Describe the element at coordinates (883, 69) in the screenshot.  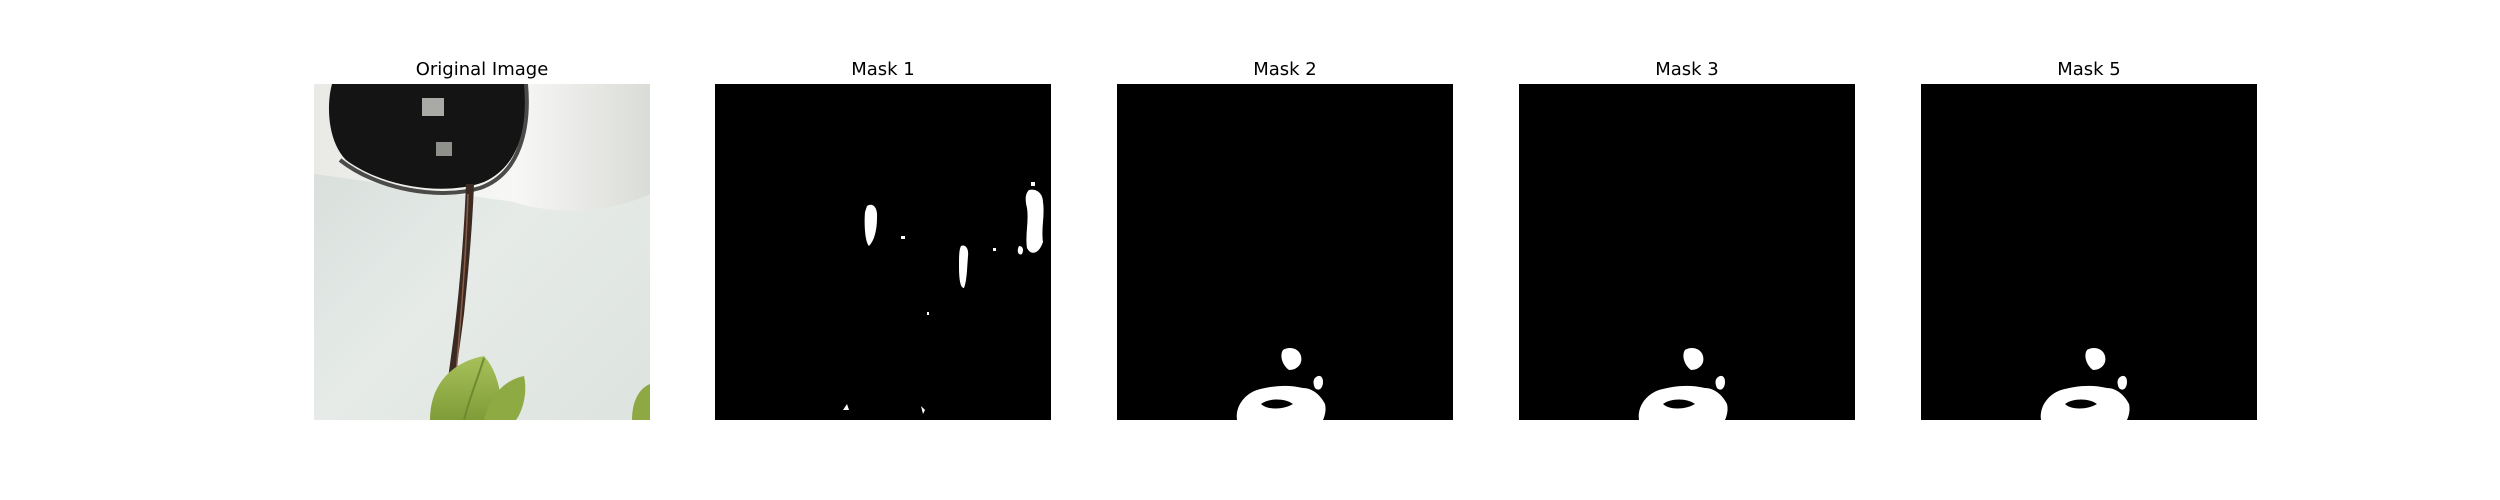
I see `panel-title: Mask 1` at that location.